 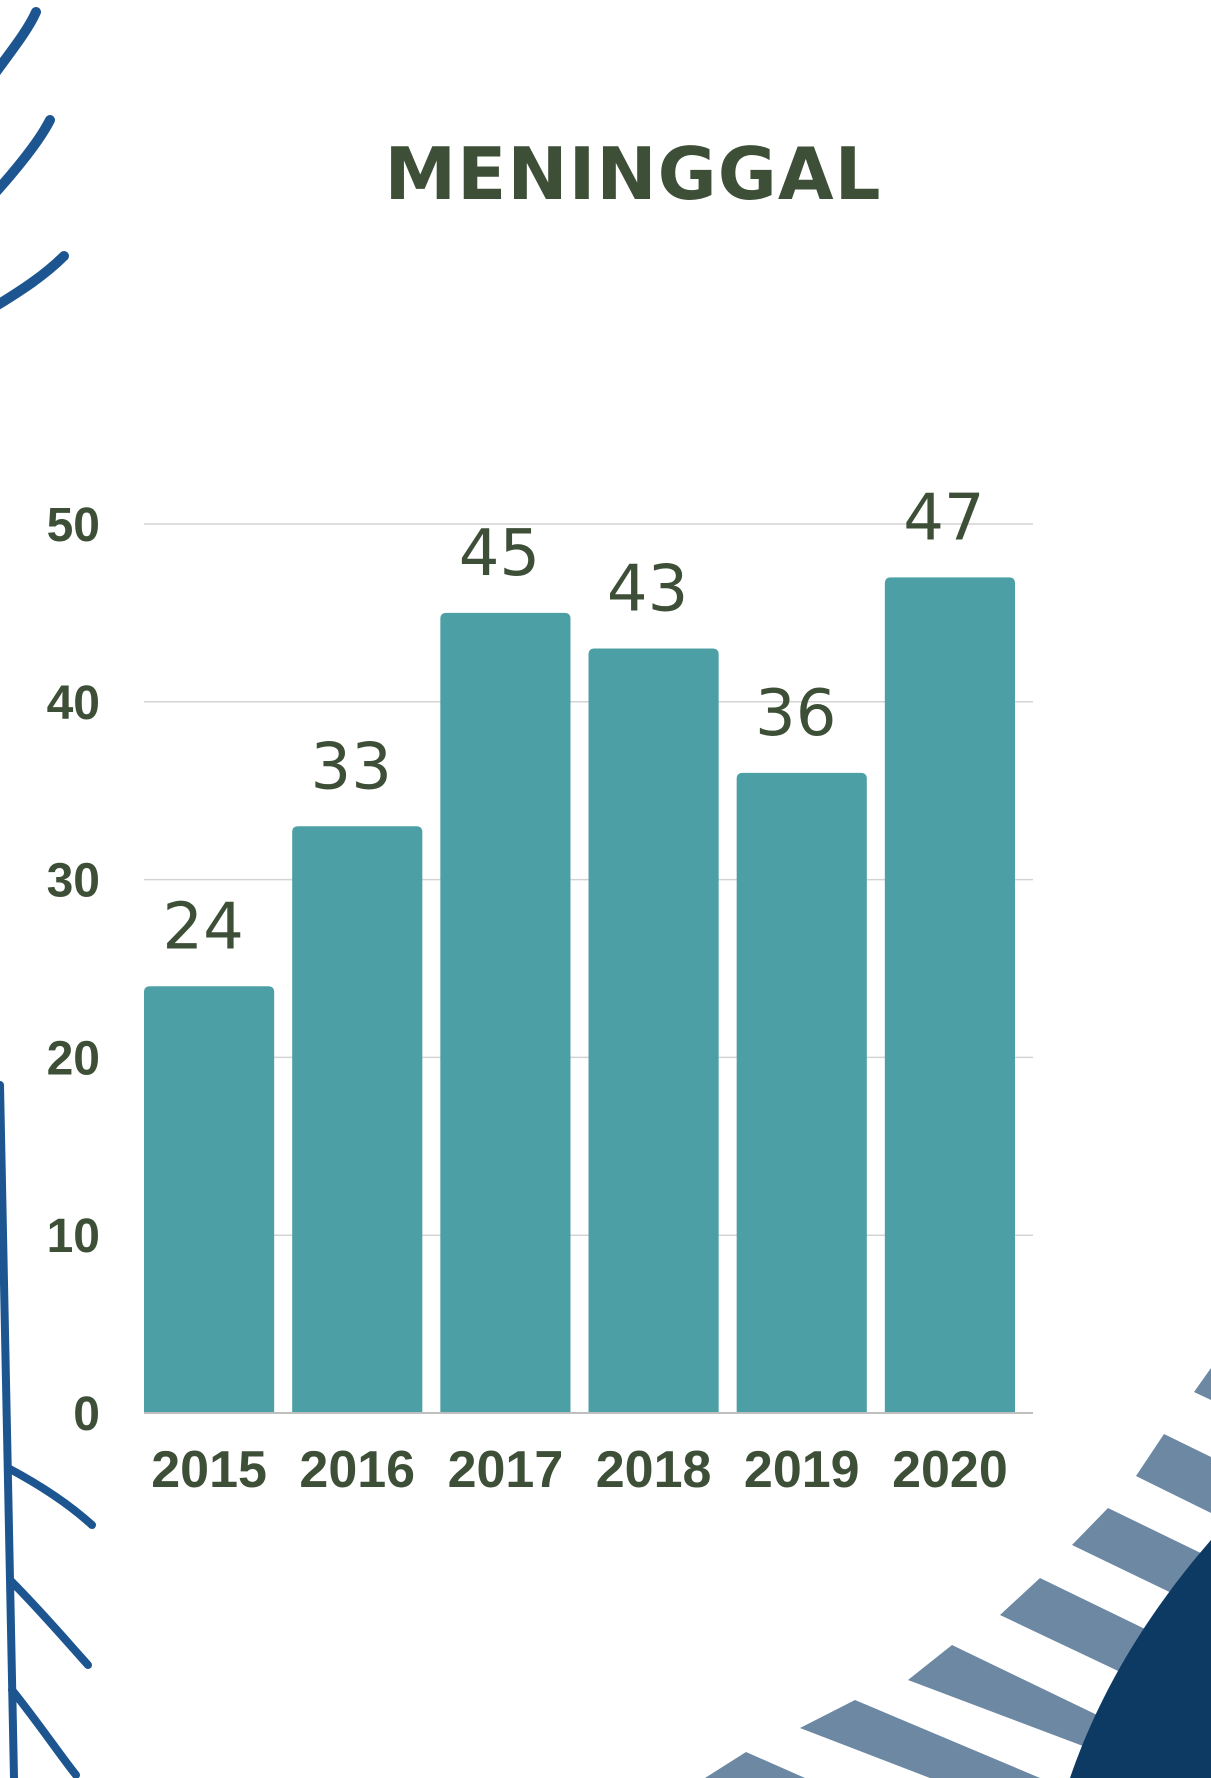 I want to click on bar-2015, so click(x=209, y=1199).